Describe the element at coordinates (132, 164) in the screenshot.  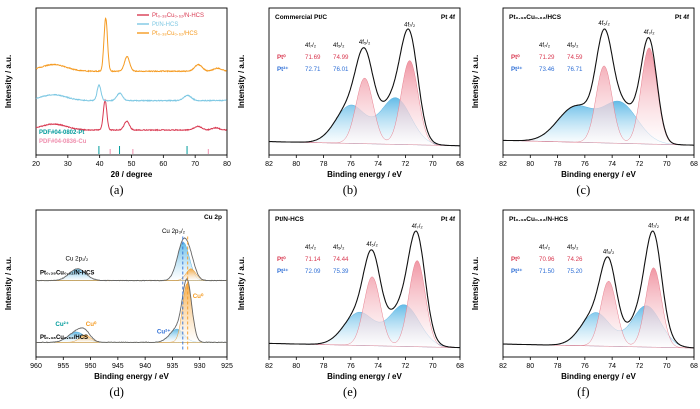
I see `x-tick-label: 50` at that location.